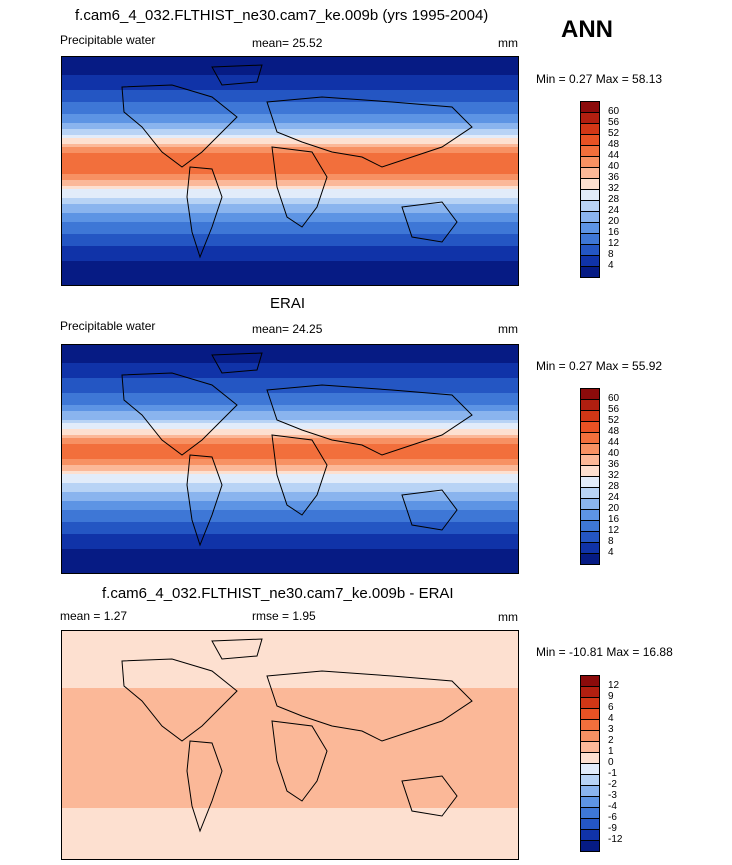 The image size is (732, 865). I want to click on colorbar-swatch, so click(590, 559).